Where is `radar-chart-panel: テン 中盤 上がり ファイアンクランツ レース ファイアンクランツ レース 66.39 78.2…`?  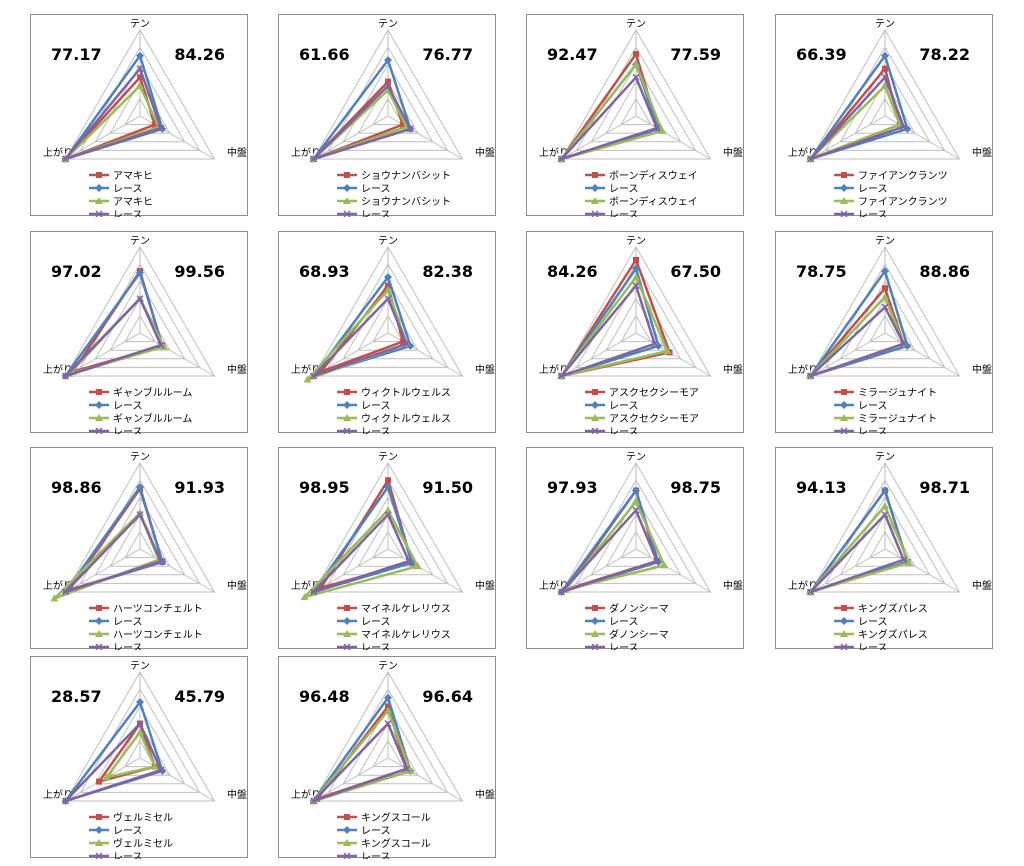 radar-chart-panel: テン 中盤 上がり ファイアンクランツ レース ファイアンクランツ レース 66.39 78.2… is located at coordinates (884, 115).